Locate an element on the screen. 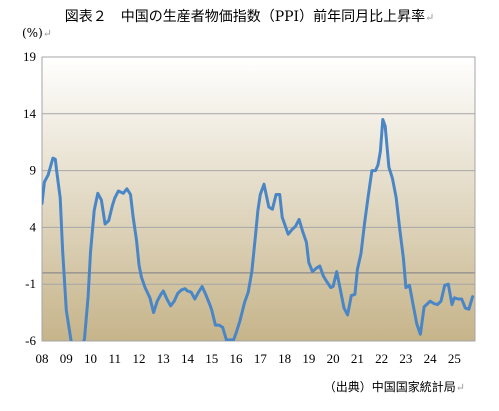 Image resolution: width=499 pixels, height=411 pixels. y-tick-label: 4 is located at coordinates (33, 226).